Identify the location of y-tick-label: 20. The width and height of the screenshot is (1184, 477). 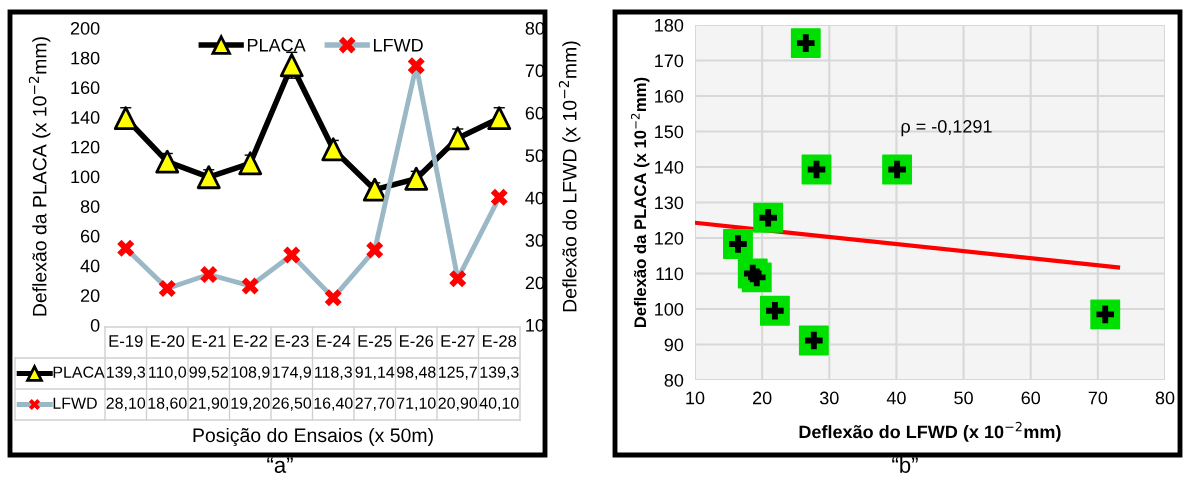
(90, 296).